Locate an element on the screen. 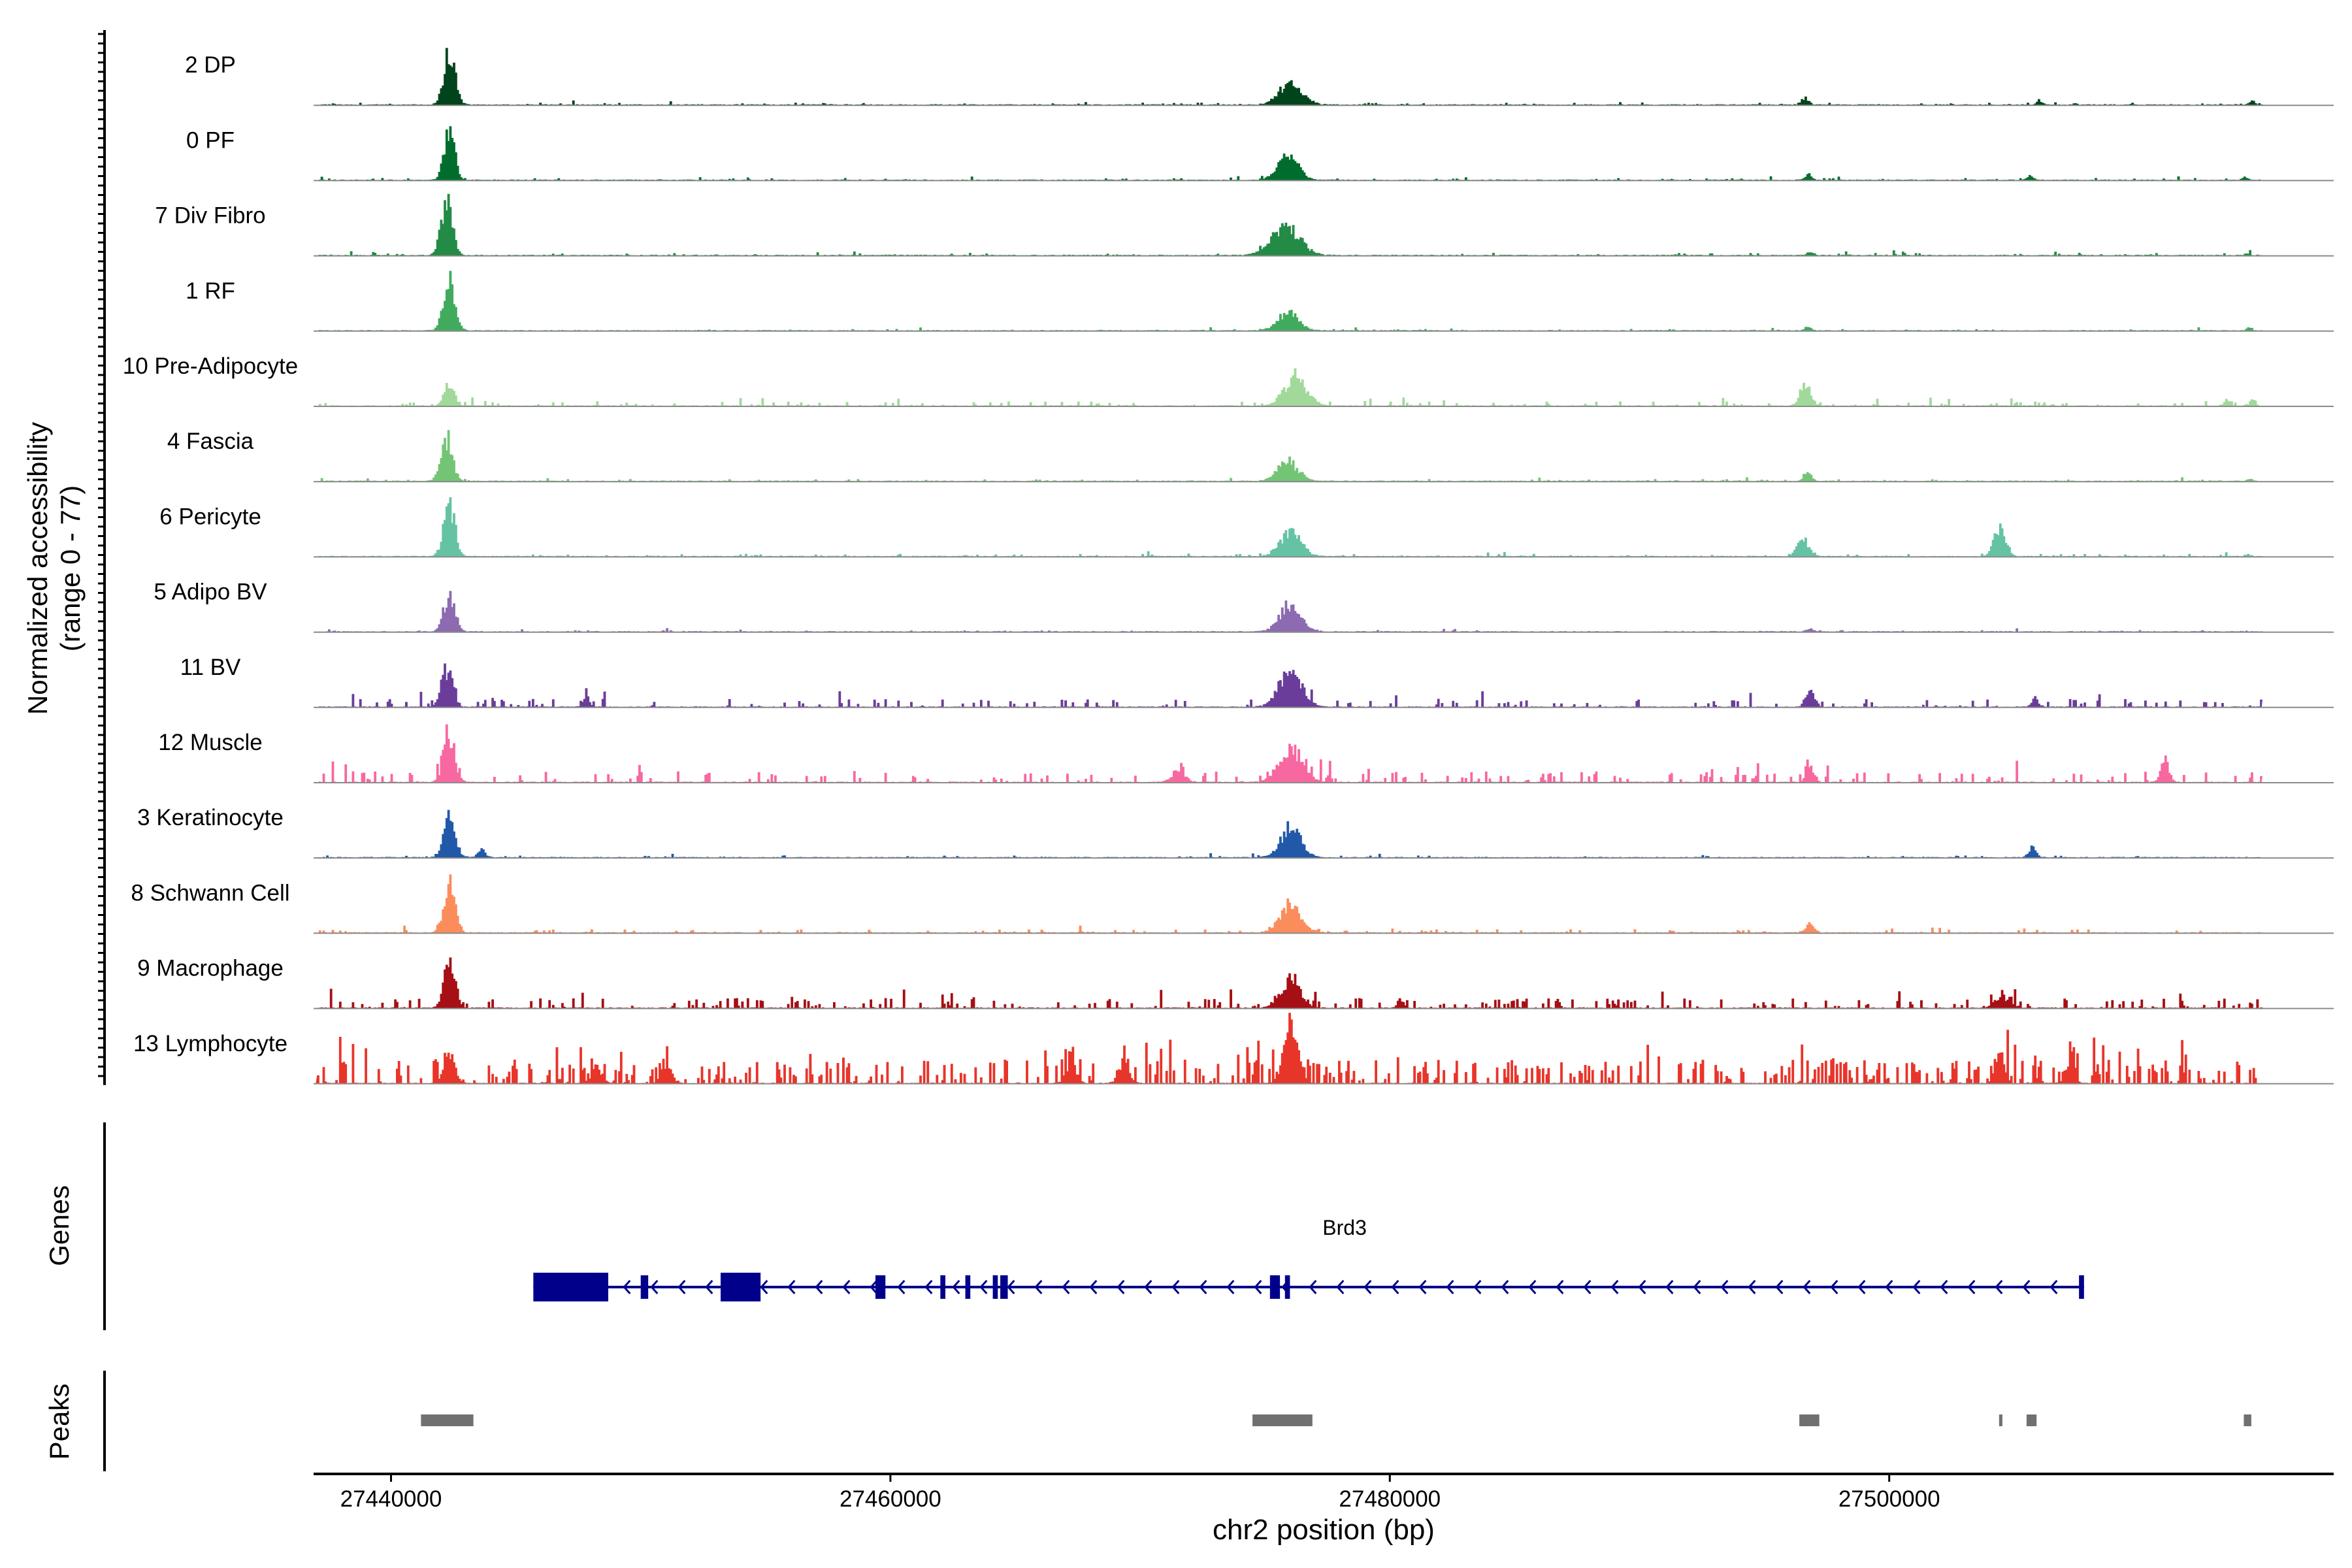 This screenshot has height=1568, width=2352. track-label: 8 Schwann Cell is located at coordinates (210, 893).